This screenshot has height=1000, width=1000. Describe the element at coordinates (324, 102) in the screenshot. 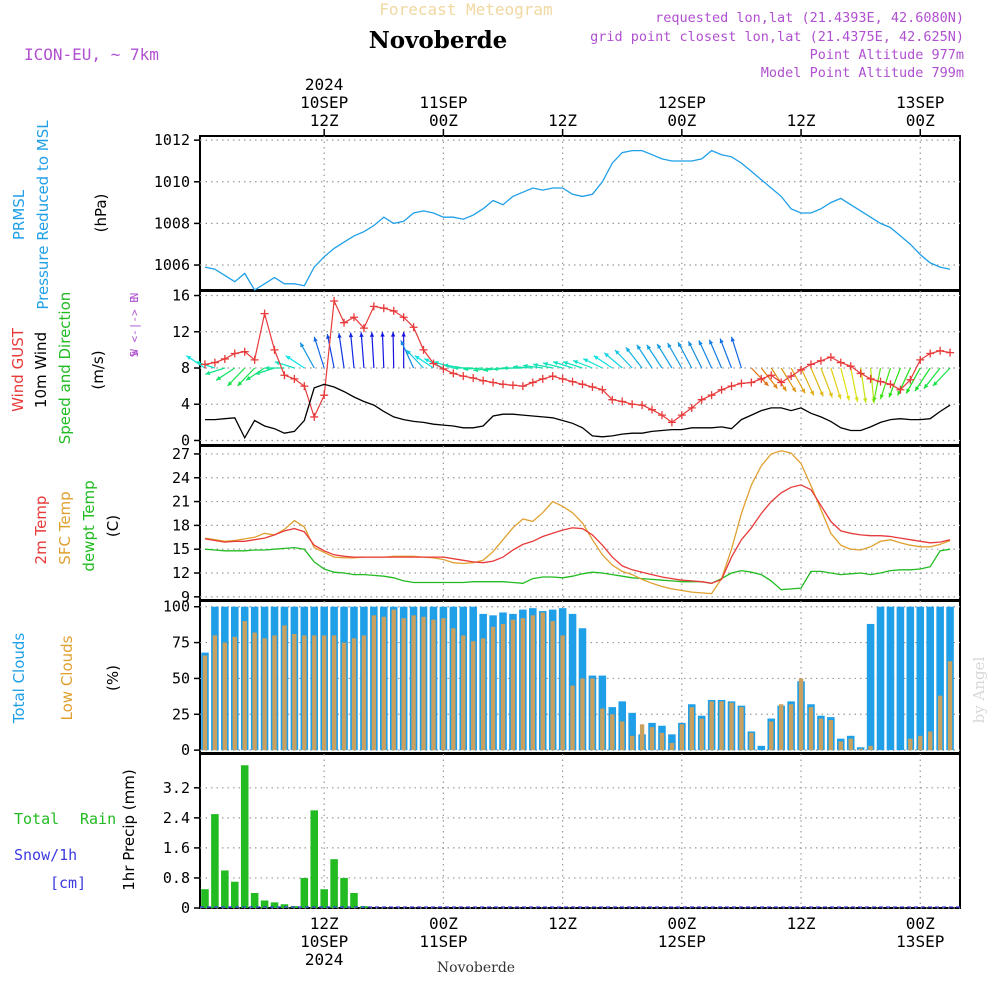

I see `top-time-label: 10SEP` at that location.